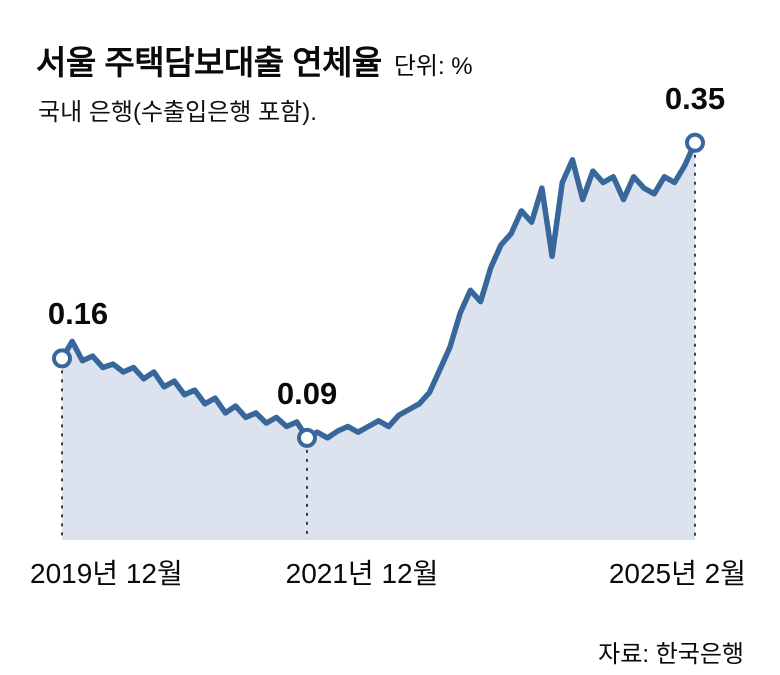 This screenshot has height=675, width=780. Describe the element at coordinates (671, 654) in the screenshot. I see `source-label: 자료: 한국은행` at that location.